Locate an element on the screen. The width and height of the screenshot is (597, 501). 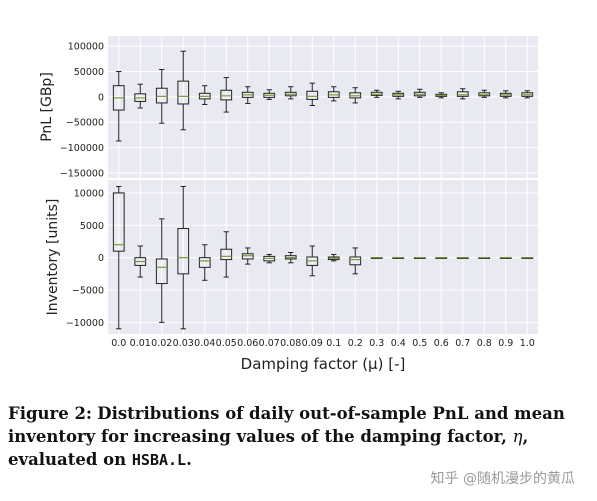
inventory-box-0.08 is located at coordinates (290, 257).